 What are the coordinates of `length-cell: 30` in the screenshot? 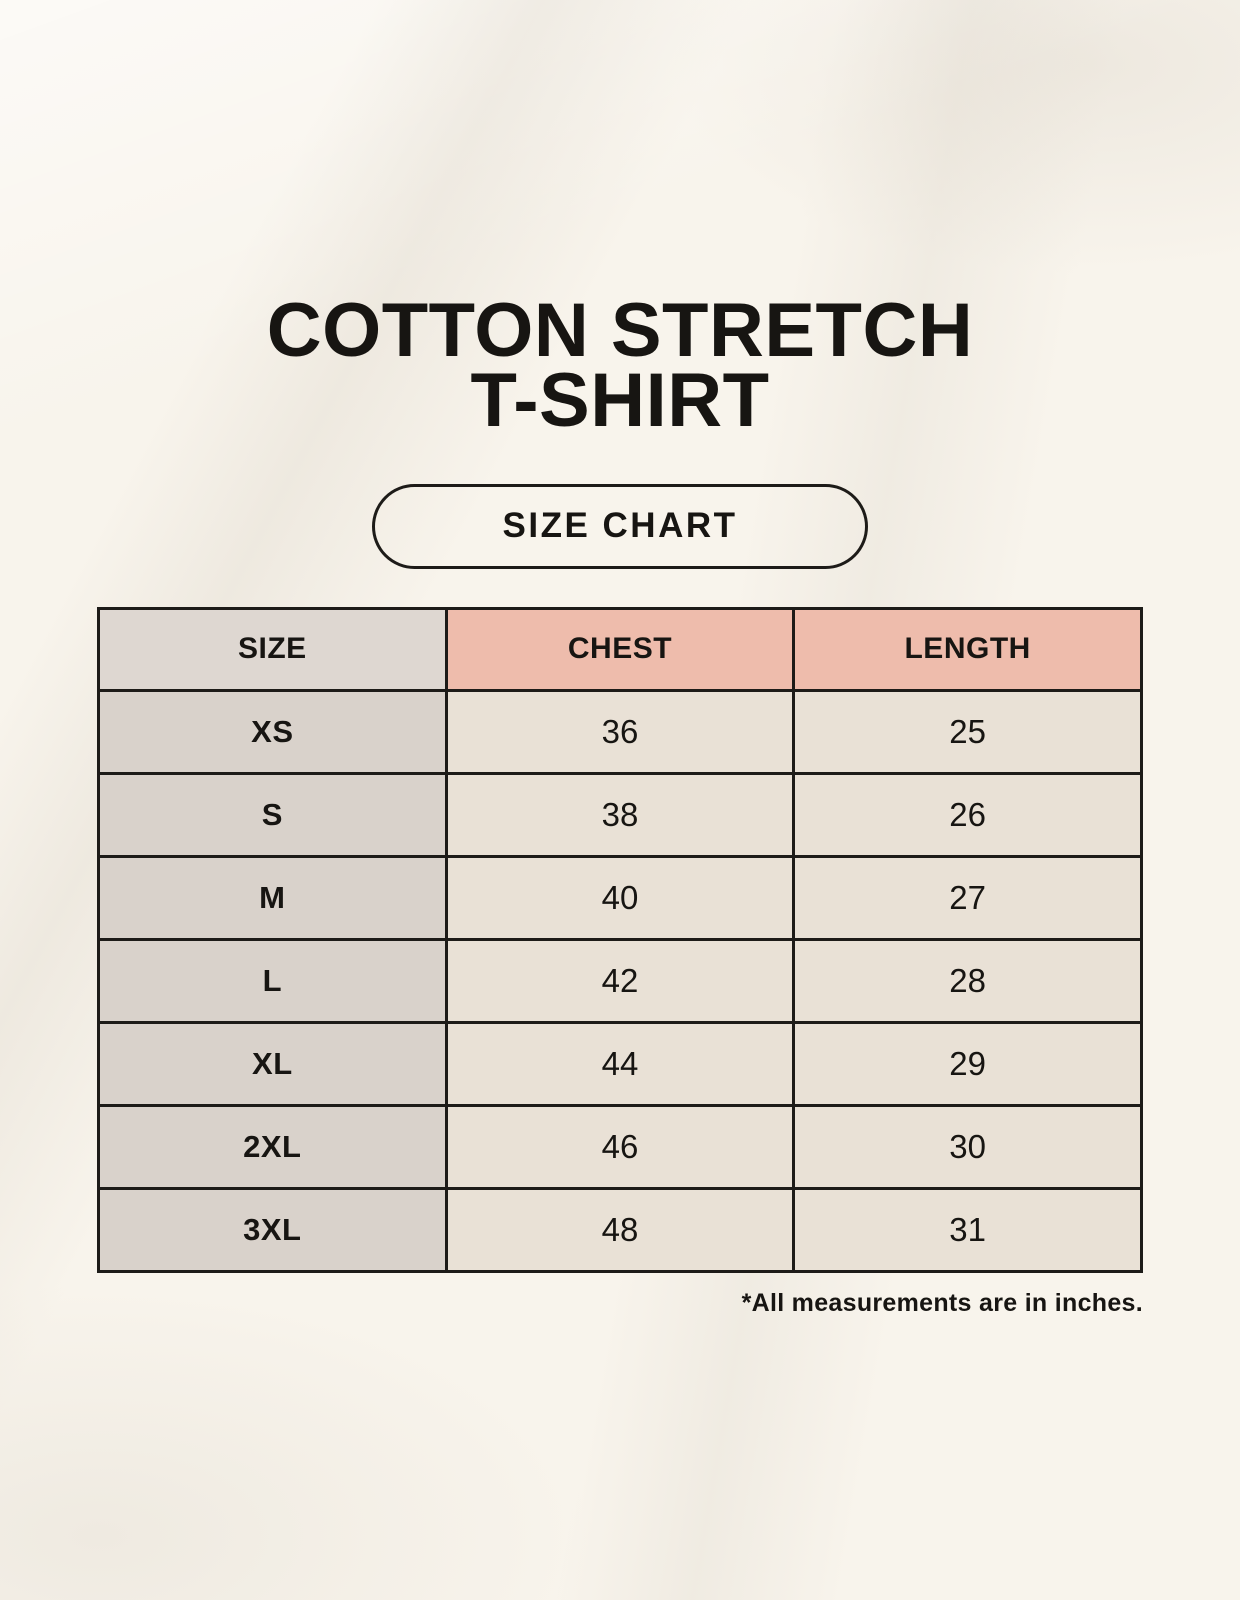 It's located at (967, 1146).